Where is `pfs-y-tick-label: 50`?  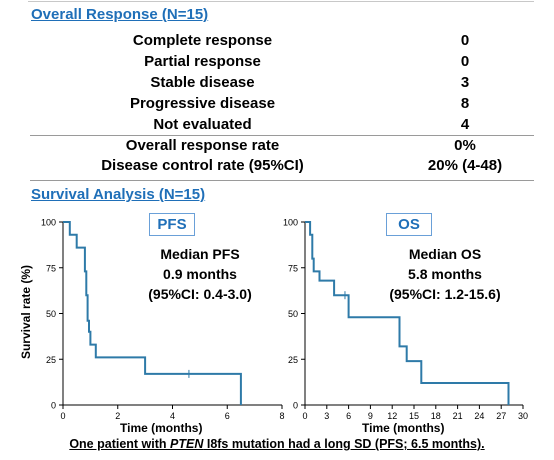
pfs-y-tick-label: 50 is located at coordinates (51, 314).